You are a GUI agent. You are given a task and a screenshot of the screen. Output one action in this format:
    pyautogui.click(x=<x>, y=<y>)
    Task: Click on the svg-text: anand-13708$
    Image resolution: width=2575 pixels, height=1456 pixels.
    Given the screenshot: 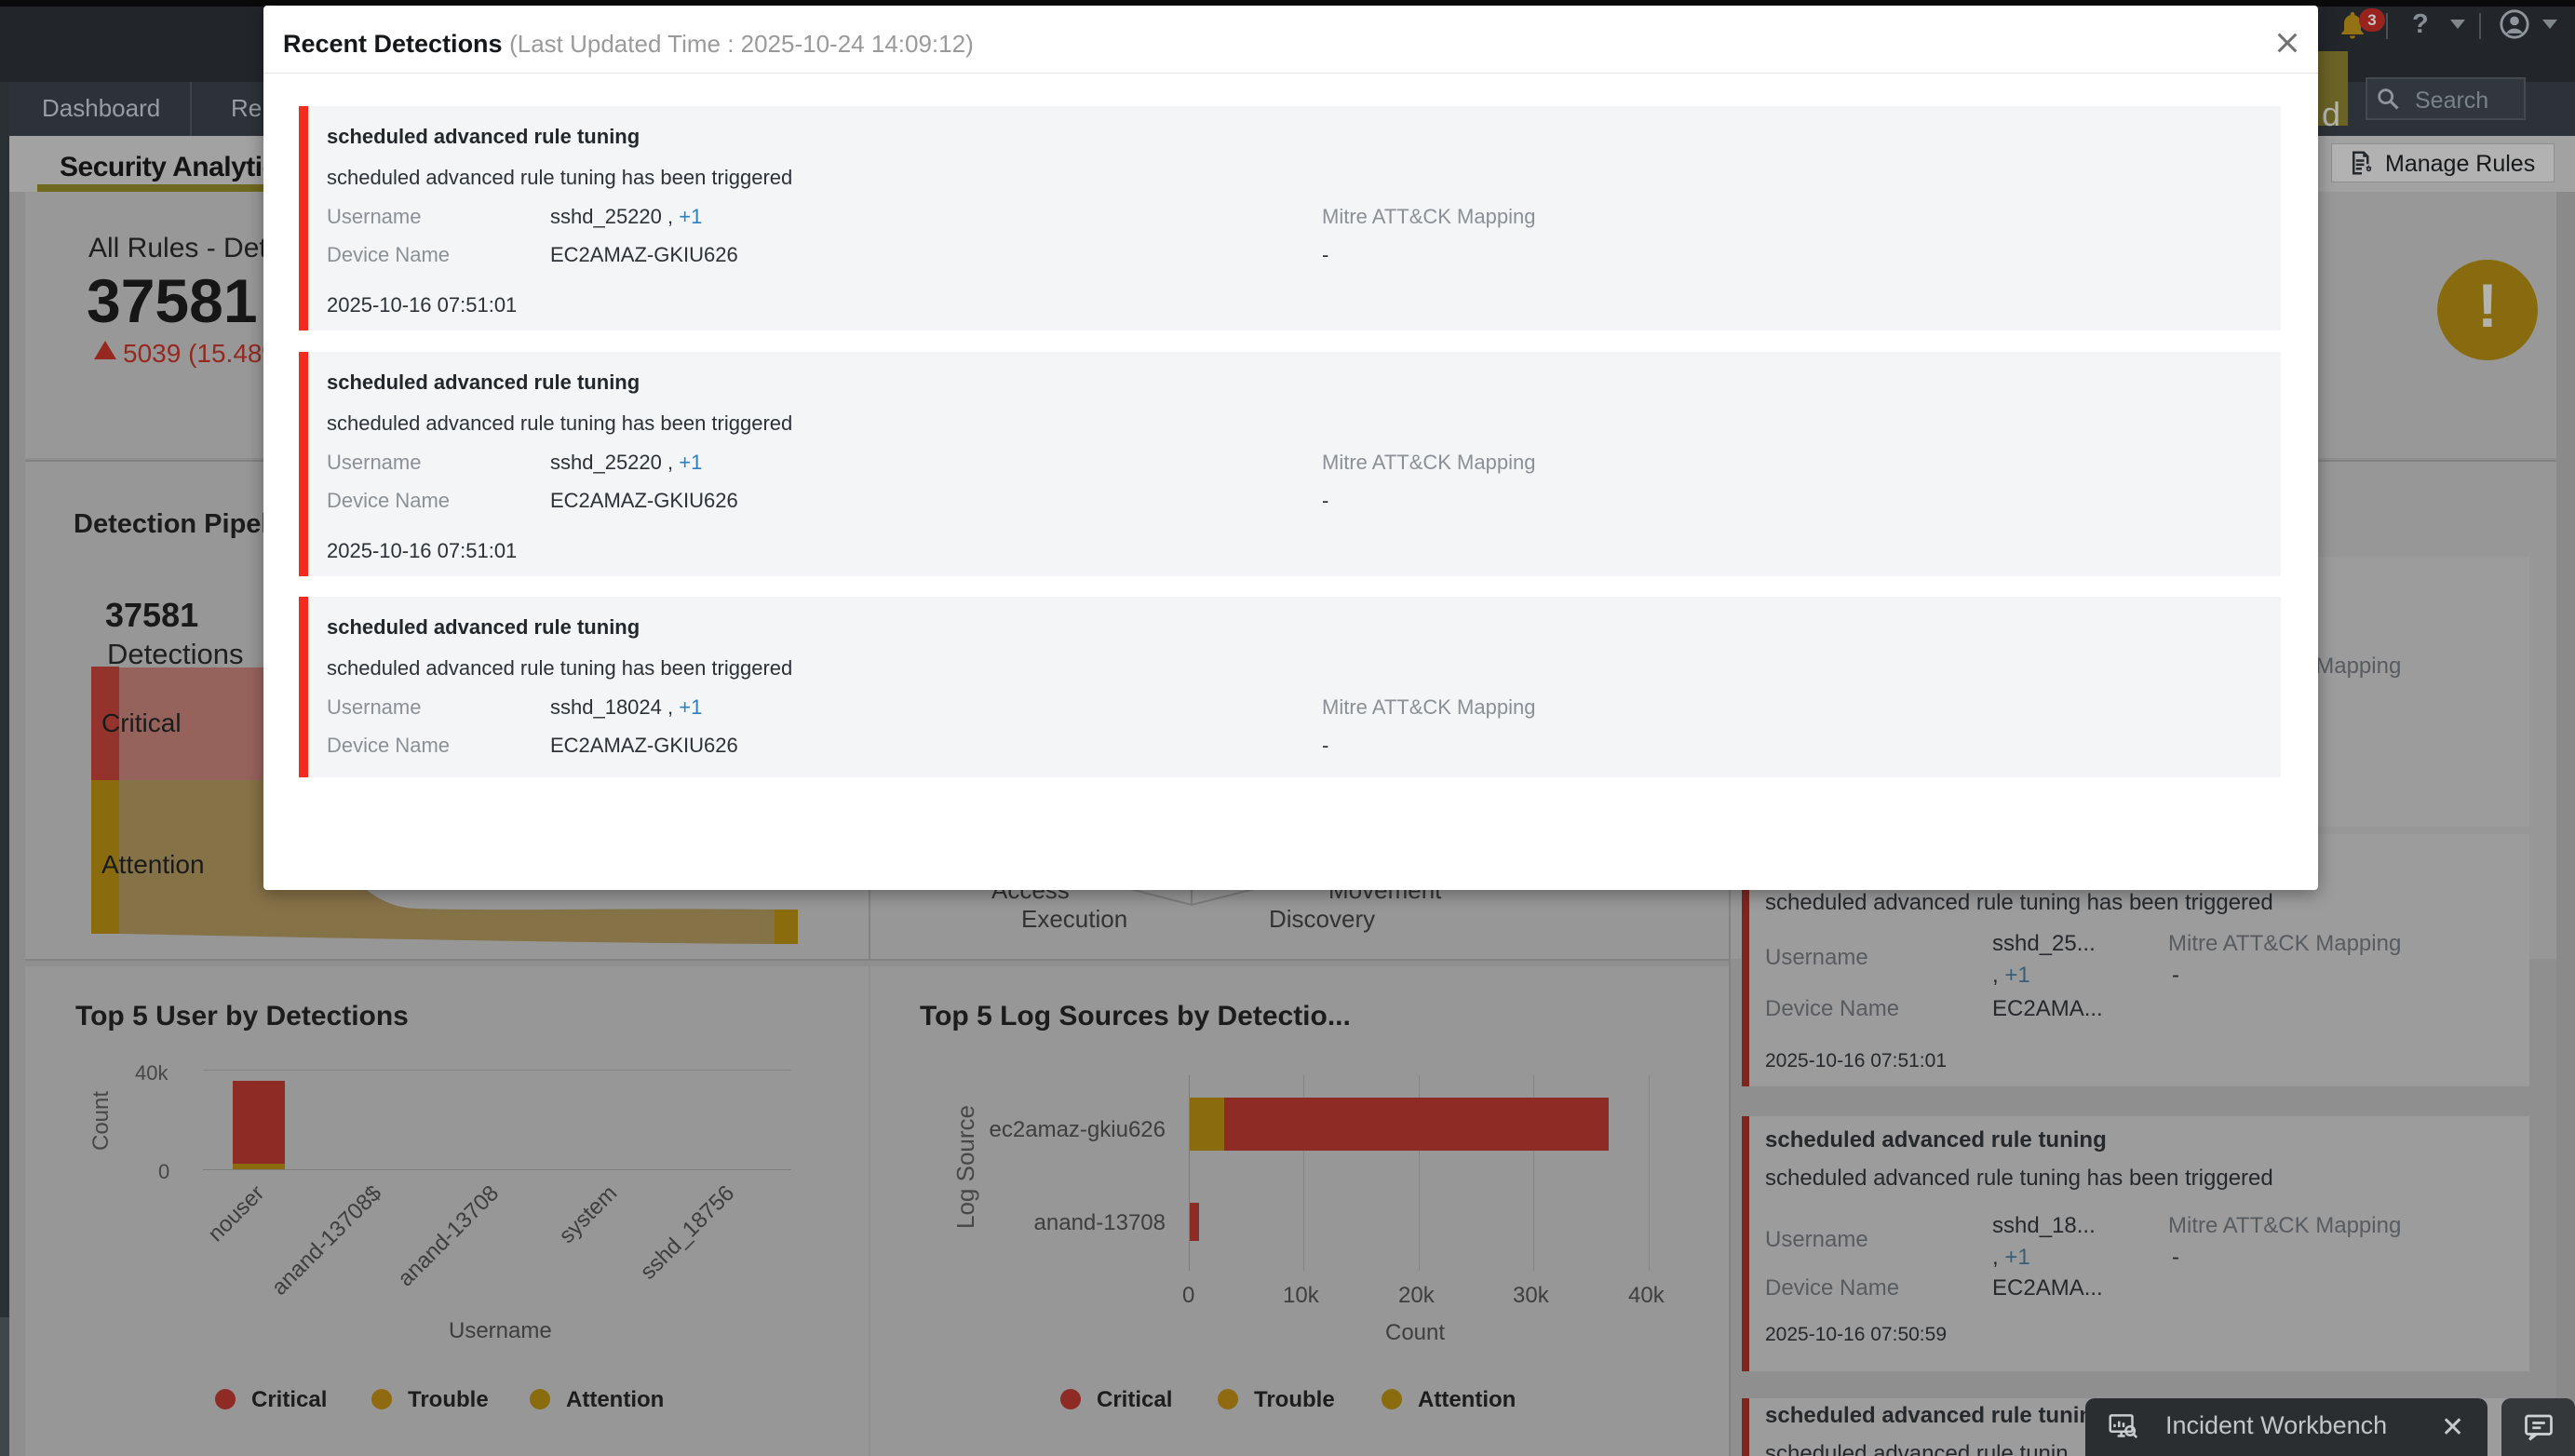 What is the action you would take?
    pyautogui.click(x=327, y=1240)
    